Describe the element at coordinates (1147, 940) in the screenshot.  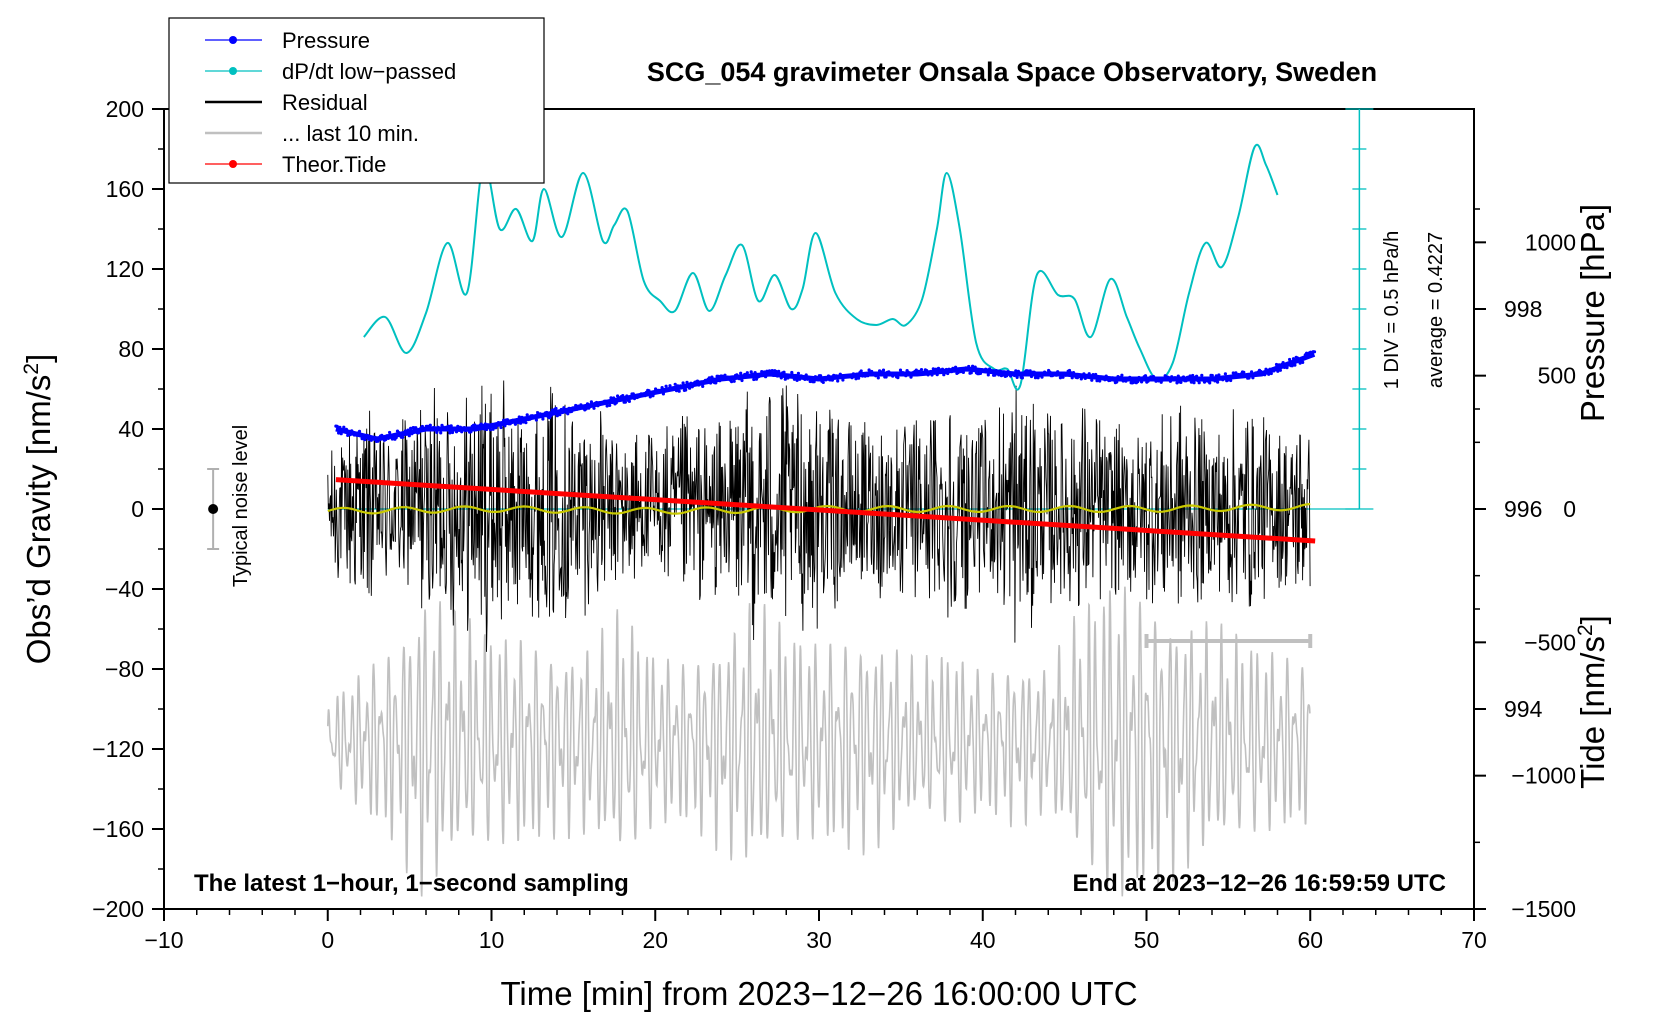
I see `x-tick-label: 50` at that location.